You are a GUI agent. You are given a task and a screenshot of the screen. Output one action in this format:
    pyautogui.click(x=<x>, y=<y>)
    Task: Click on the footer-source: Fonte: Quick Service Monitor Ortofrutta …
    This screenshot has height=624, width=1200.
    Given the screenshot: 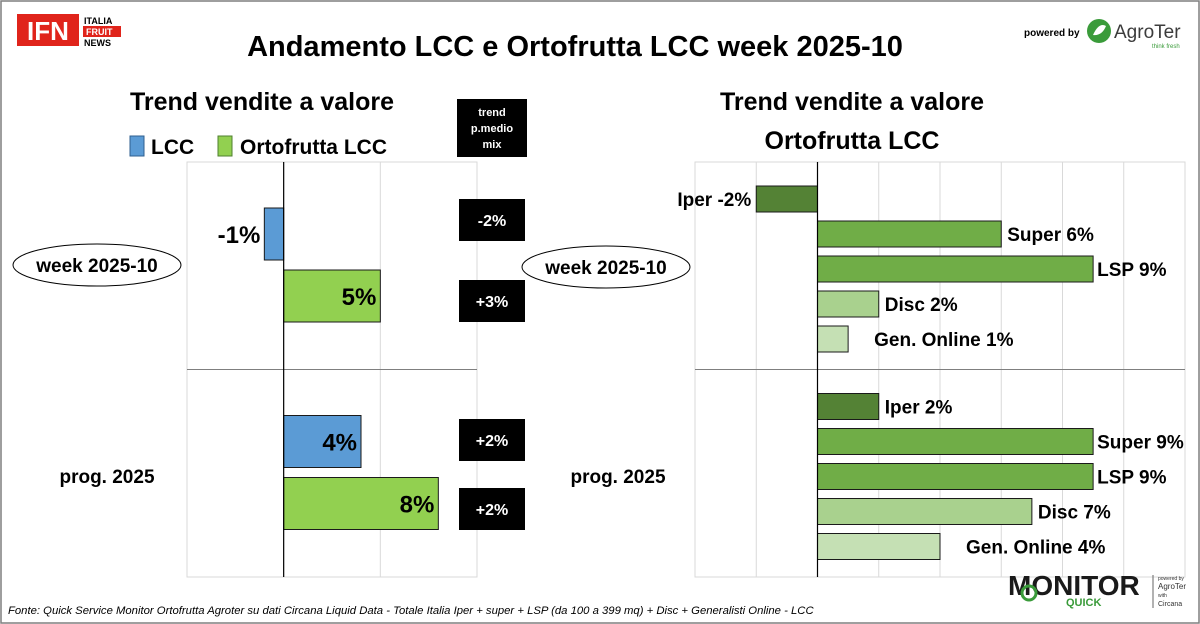 What is the action you would take?
    pyautogui.click(x=411, y=611)
    